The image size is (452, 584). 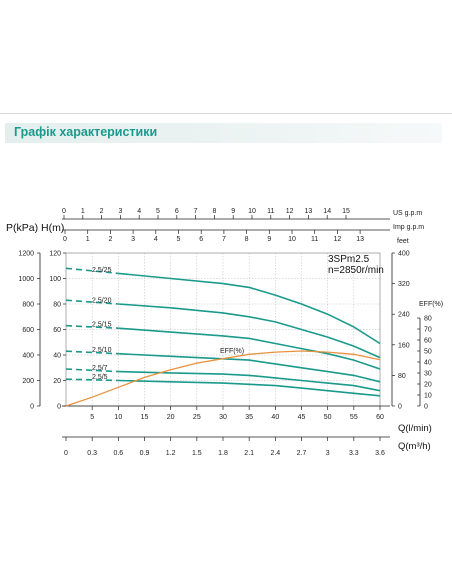 I want to click on impgpm-tick-label: 0, so click(x=65, y=239).